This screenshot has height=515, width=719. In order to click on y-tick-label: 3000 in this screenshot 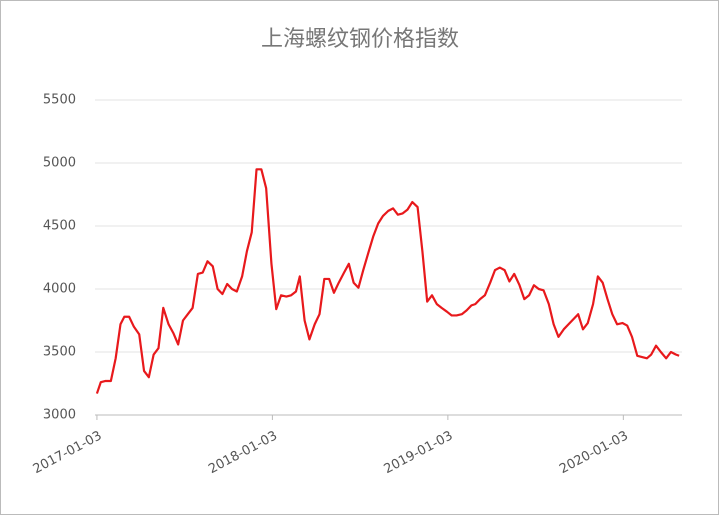, I will do `click(59, 415)`.